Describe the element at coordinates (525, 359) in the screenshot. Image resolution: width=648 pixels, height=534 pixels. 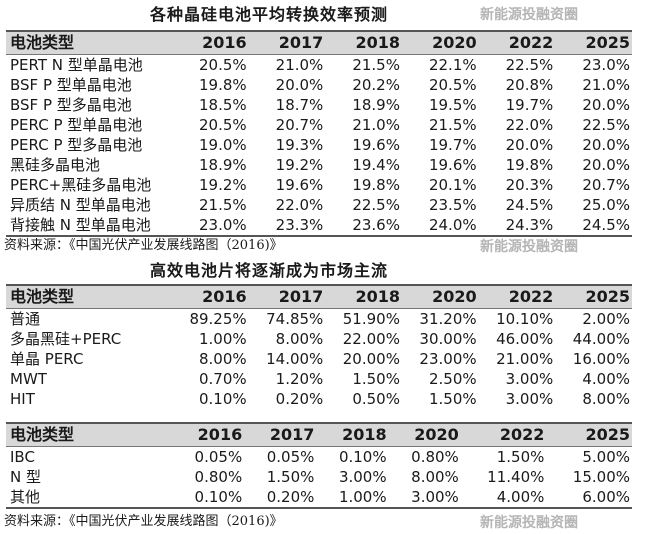
I see `cell-value: 21.00%` at that location.